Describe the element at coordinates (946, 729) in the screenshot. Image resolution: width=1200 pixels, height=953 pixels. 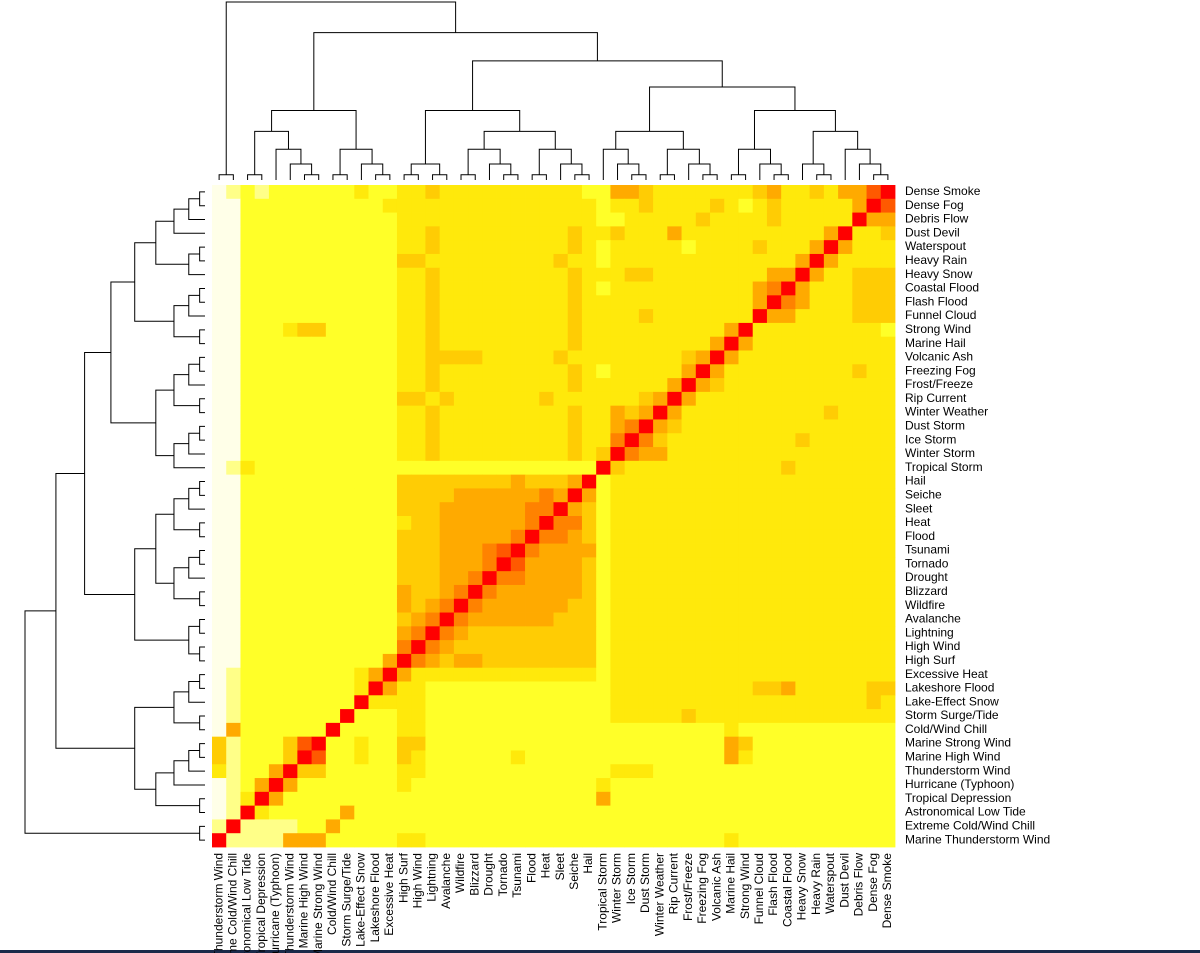
I see `row-label: Cold/Wind Chill` at that location.